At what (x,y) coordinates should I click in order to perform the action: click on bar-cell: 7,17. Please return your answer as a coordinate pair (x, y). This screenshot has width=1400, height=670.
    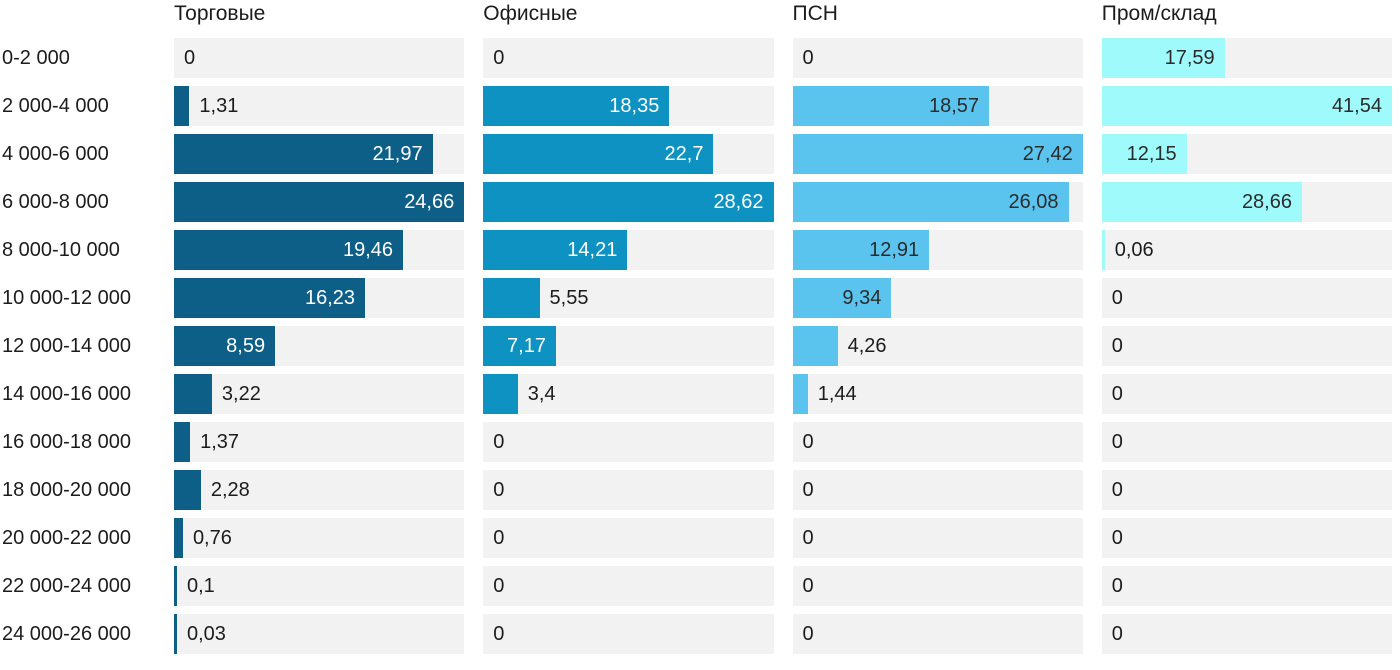
    Looking at the image, I should click on (628, 346).